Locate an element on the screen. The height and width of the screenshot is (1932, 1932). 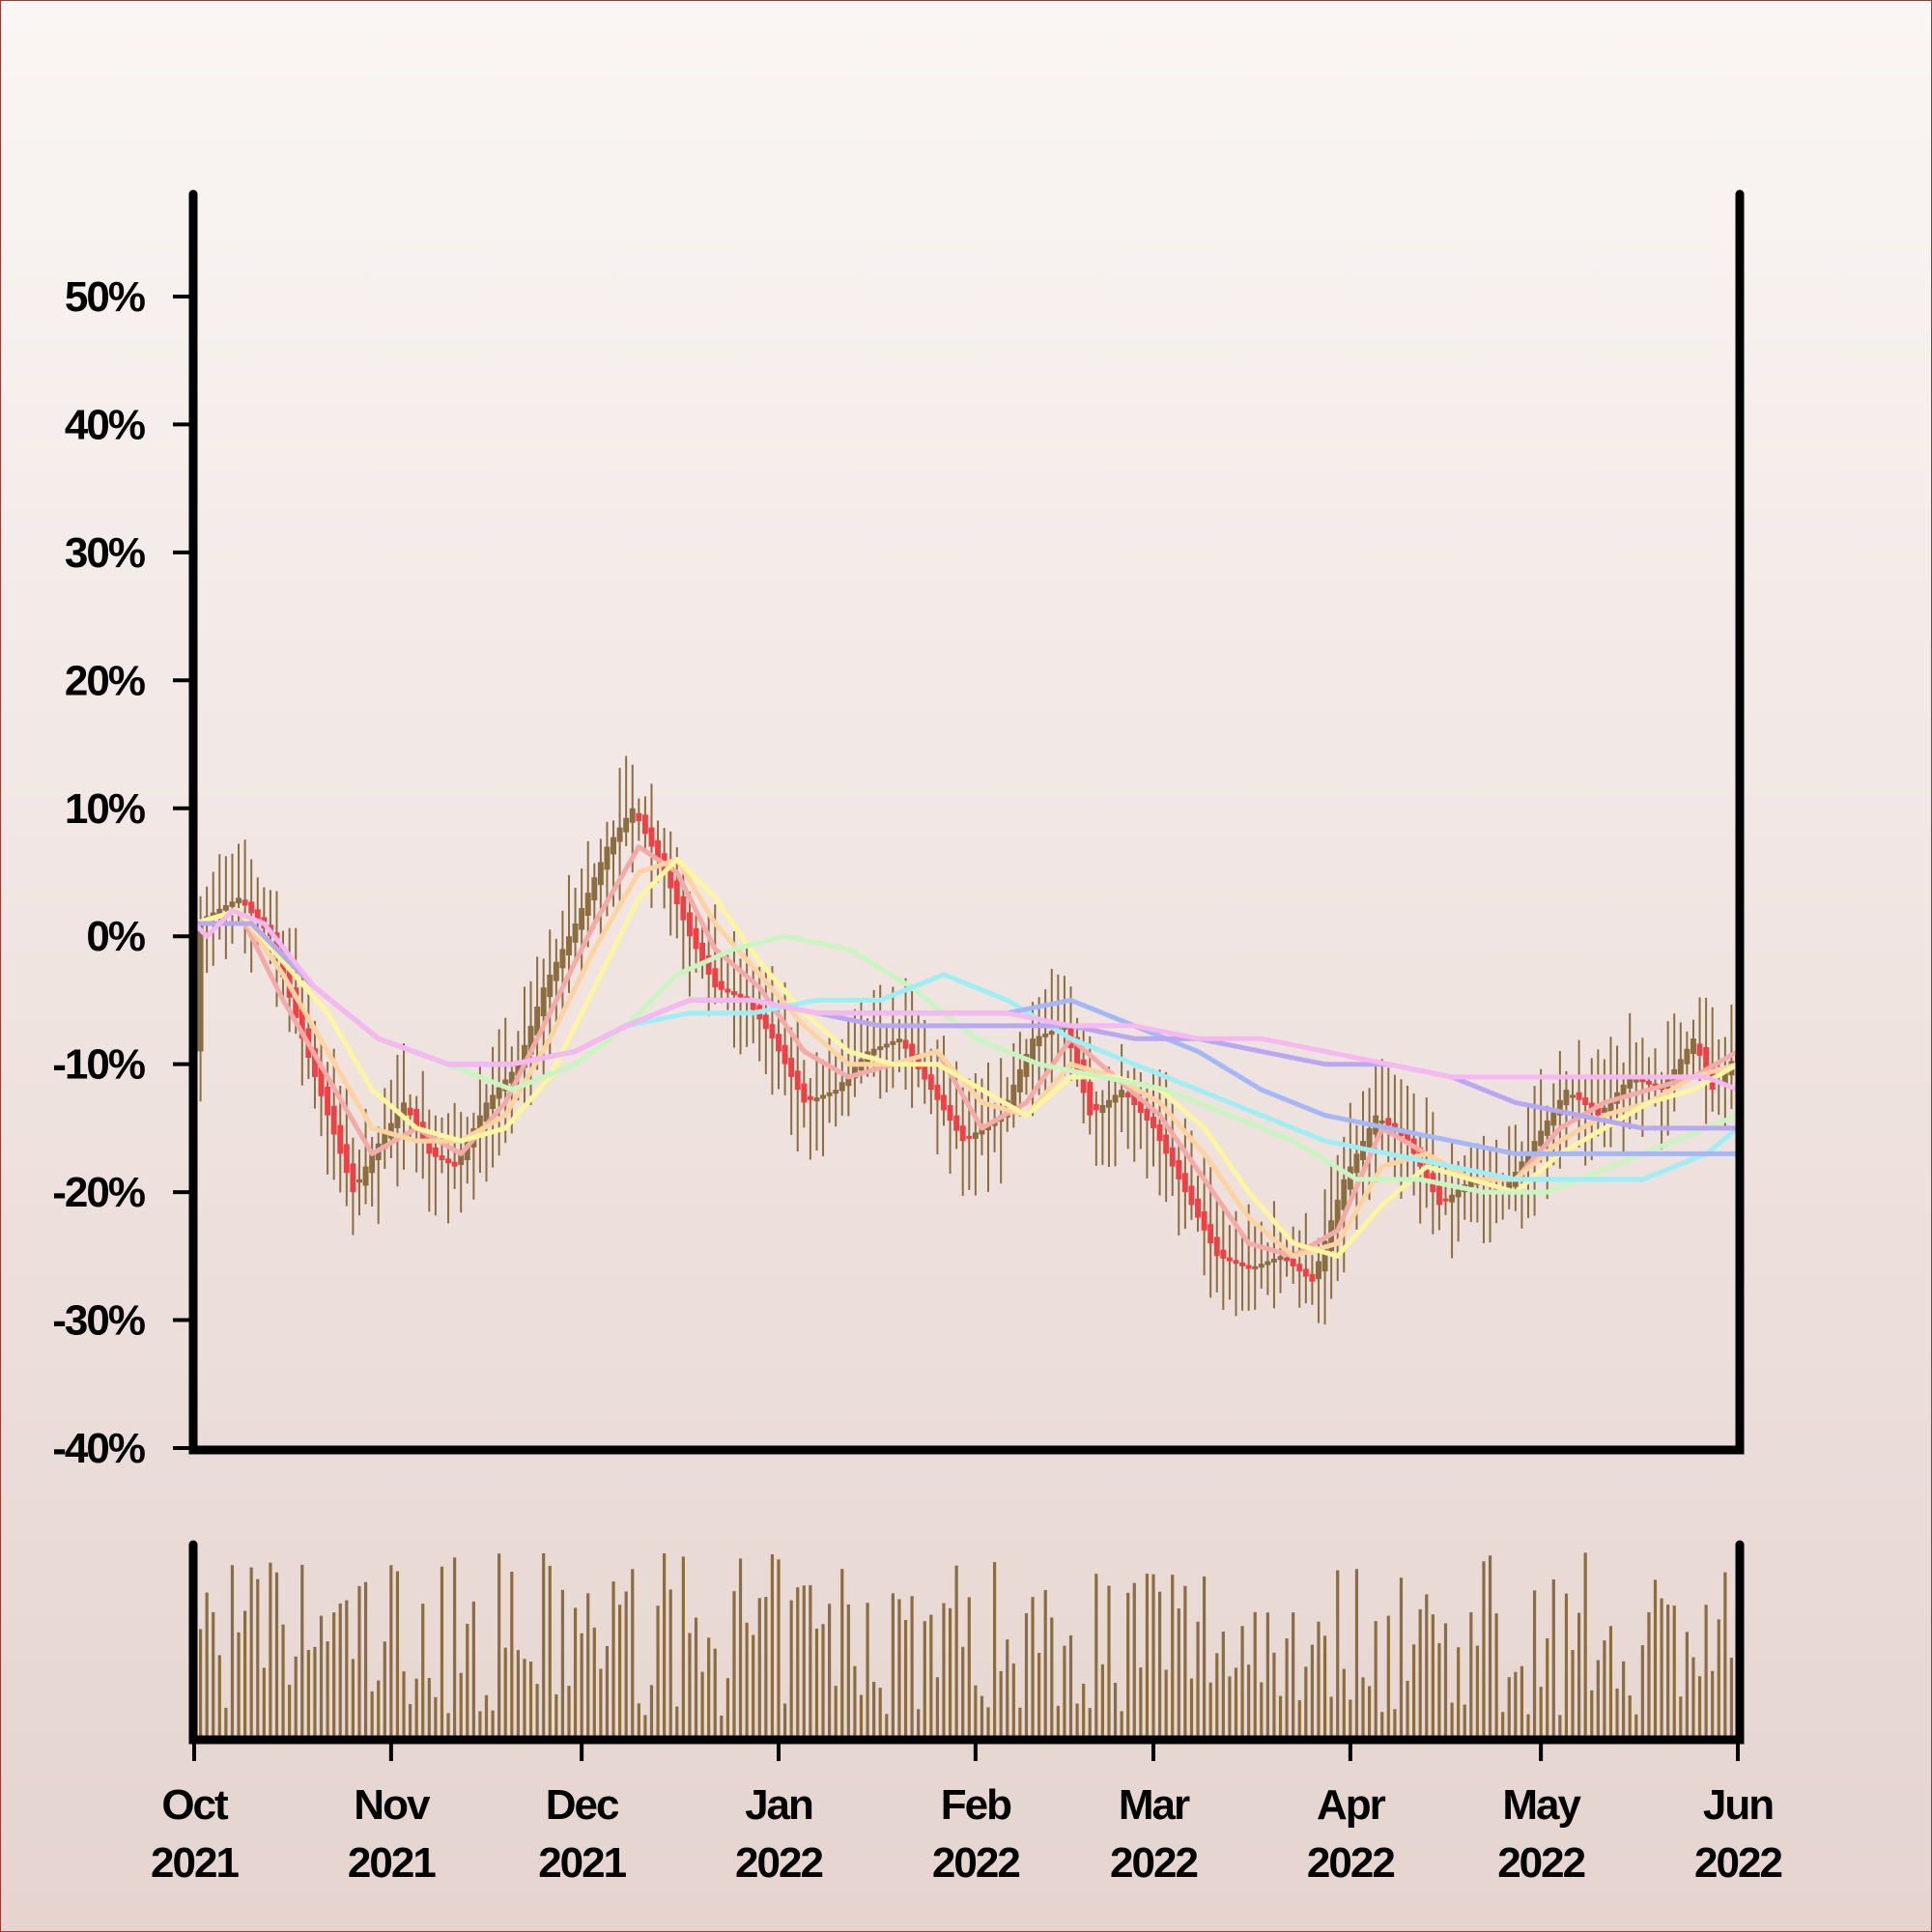
y-tick-label: 30% is located at coordinates (105, 553).